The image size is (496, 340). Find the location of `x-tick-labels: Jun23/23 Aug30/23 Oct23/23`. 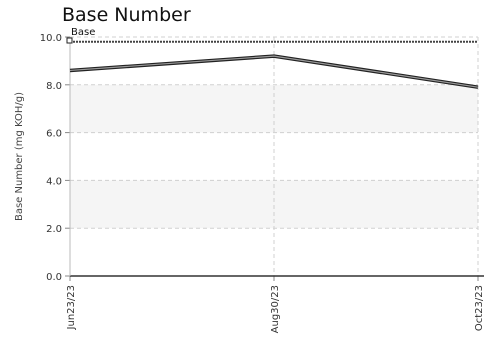

x-tick-labels: Jun23/23 Aug30/23 Oct23/23 is located at coordinates (275, 309).